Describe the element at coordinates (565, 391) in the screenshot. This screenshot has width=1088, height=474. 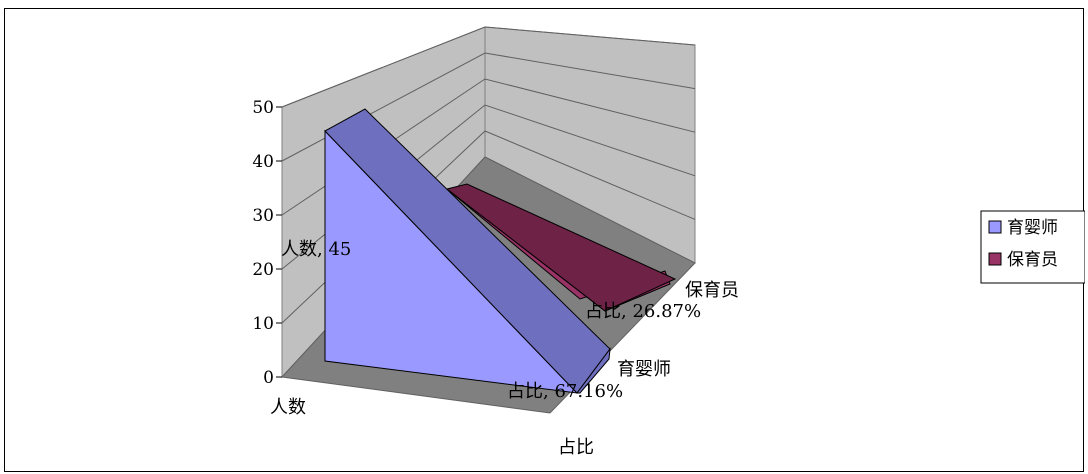
I see `data-label: 占比, 67.16%` at that location.